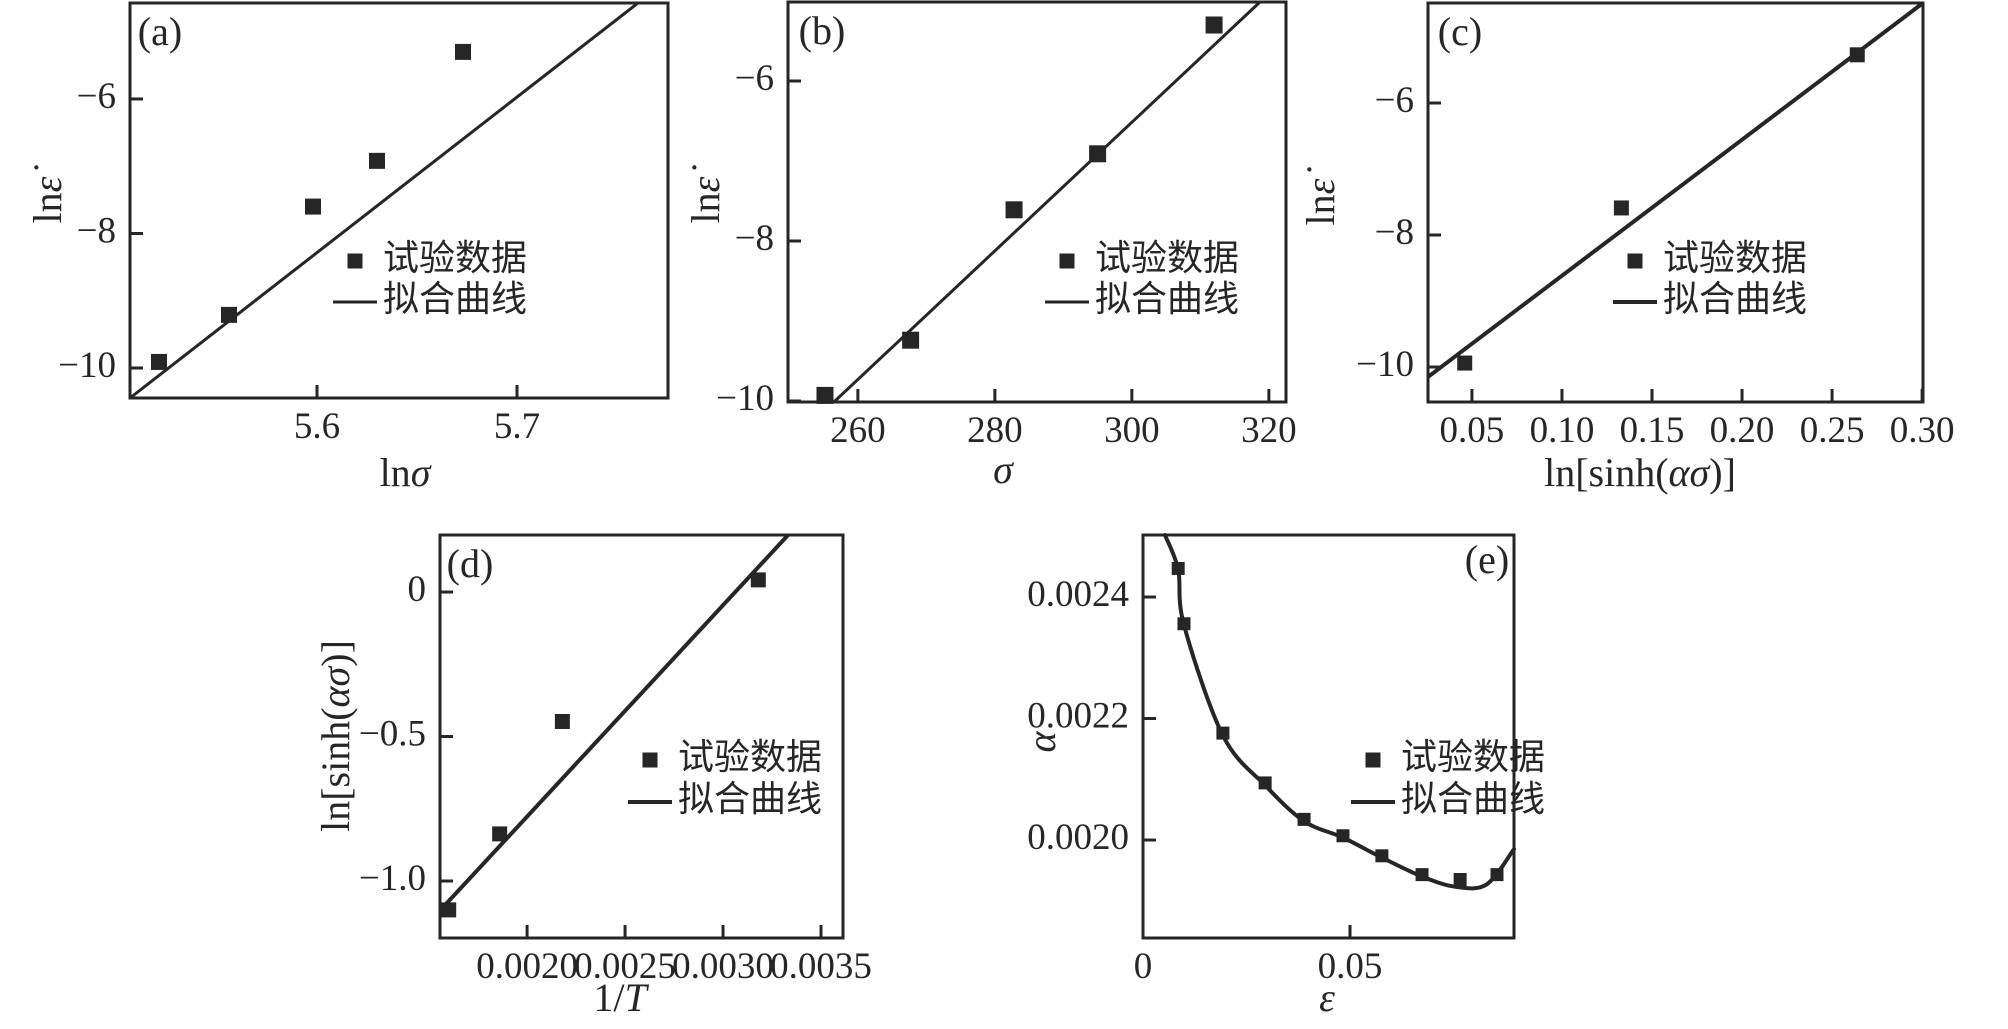 The width and height of the screenshot is (2008, 1029). Describe the element at coordinates (527, 966) in the screenshot. I see `x-tick-label: 0.0020` at that location.